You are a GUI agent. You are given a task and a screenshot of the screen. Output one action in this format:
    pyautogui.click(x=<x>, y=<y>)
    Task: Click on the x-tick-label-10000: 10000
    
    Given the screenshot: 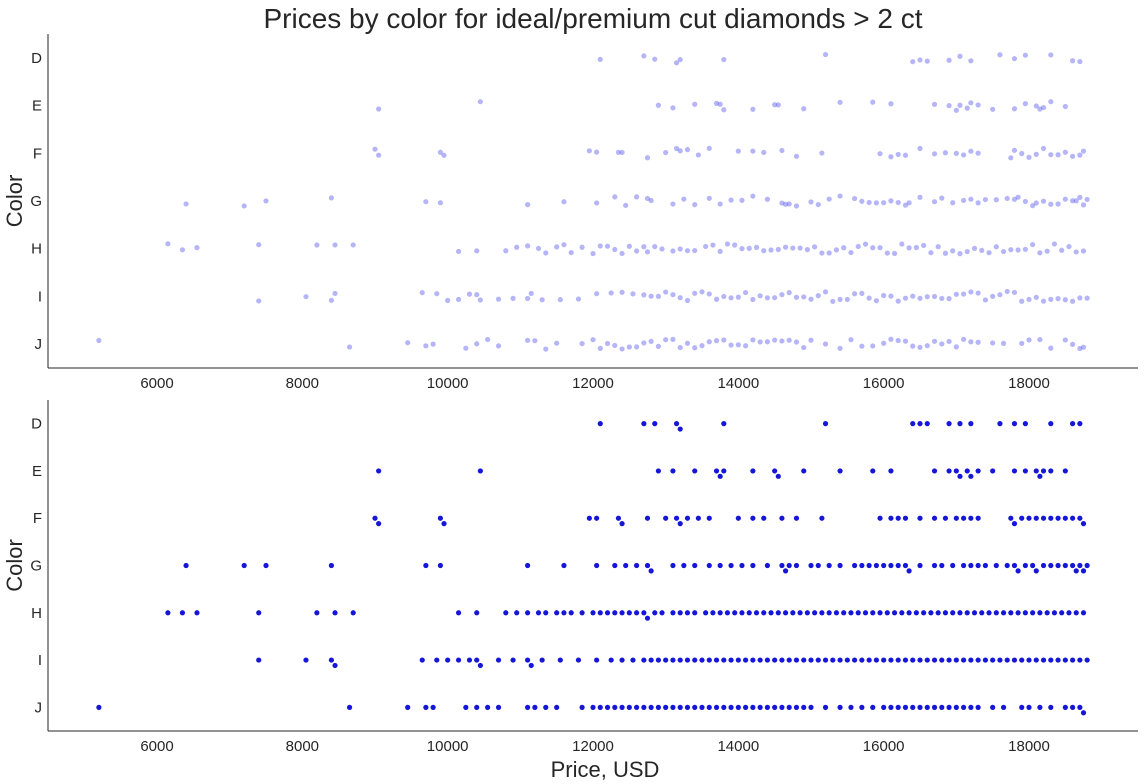 What is the action you would take?
    pyautogui.click(x=448, y=383)
    